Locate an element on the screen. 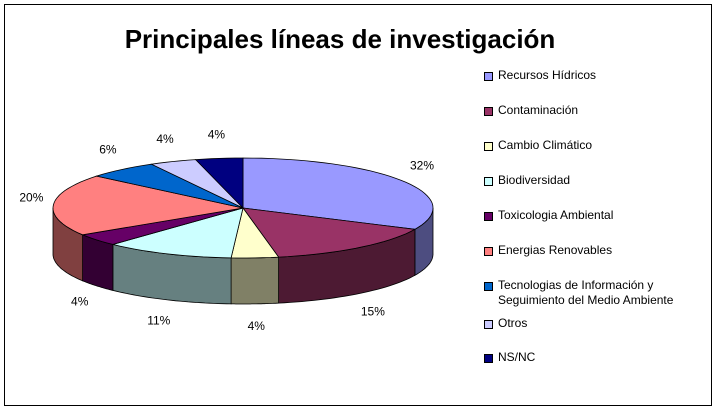 The width and height of the screenshot is (720, 413). legend-item: Toxicologia Ambiental is located at coordinates (548, 215).